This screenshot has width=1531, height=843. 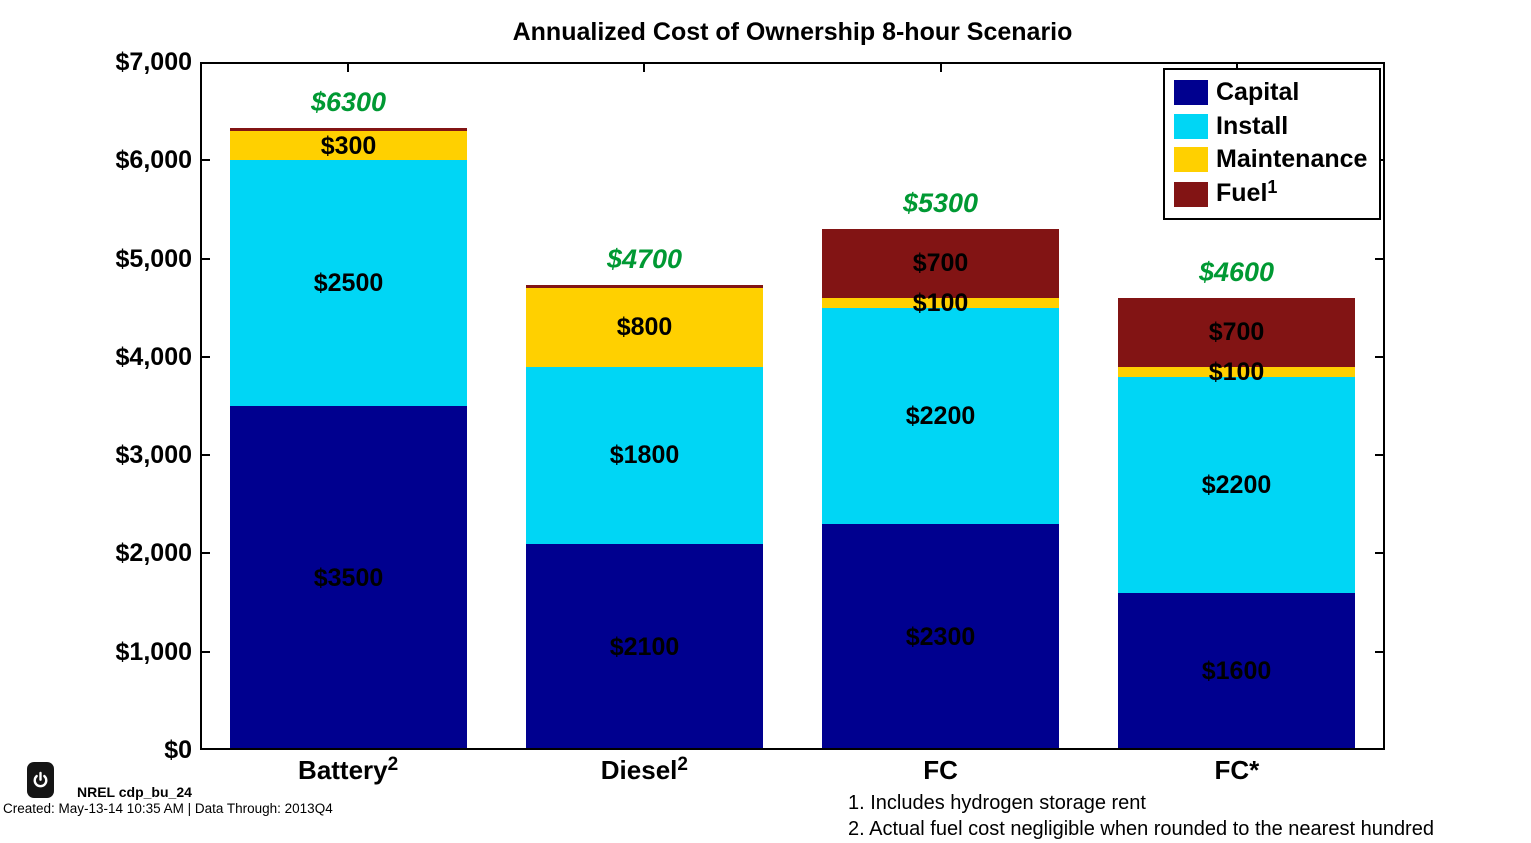 I want to click on segment-value-label: $3500, so click(x=348, y=578).